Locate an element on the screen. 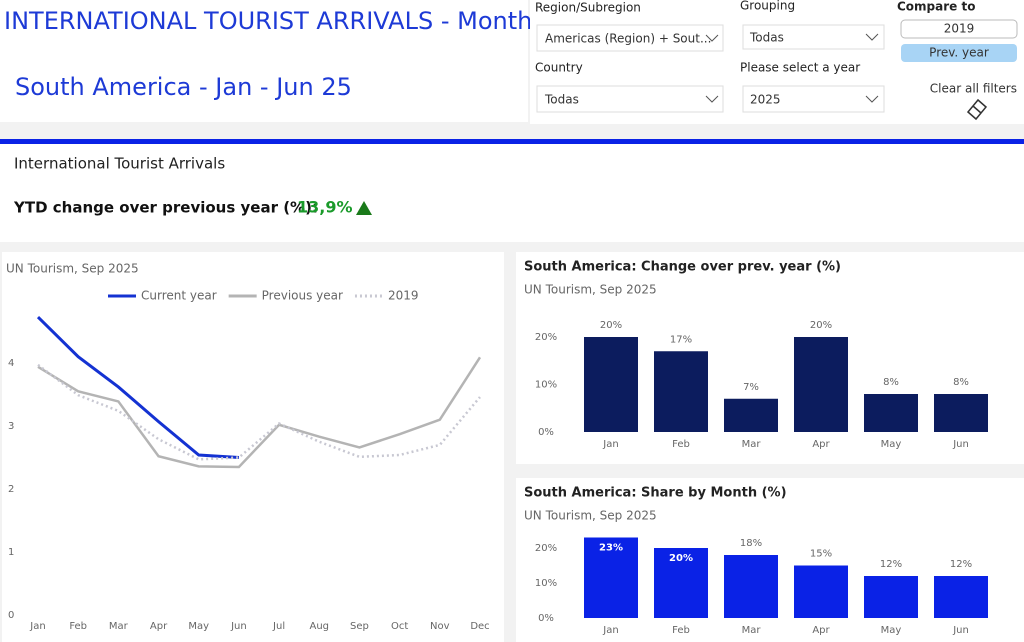  y-tick-label: 0 is located at coordinates (11, 615).